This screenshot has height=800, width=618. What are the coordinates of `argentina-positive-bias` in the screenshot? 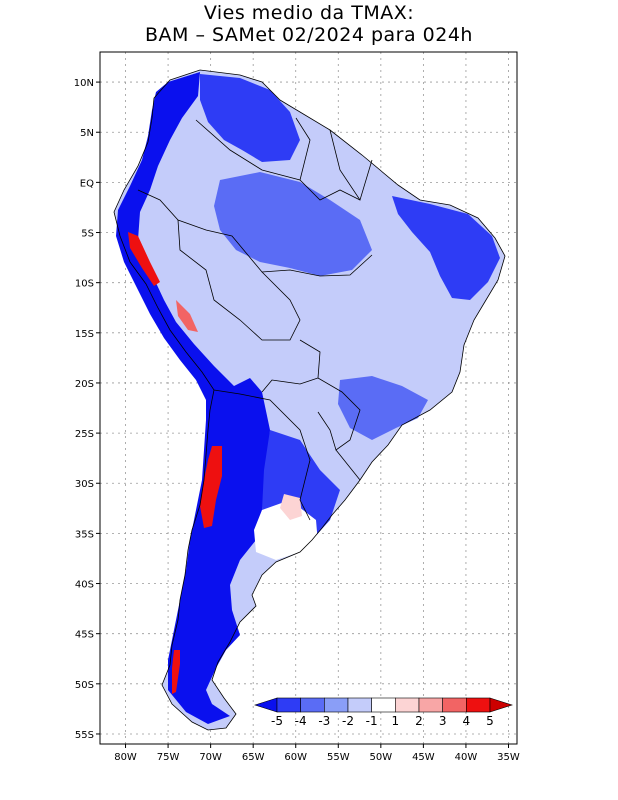 It's located at (291, 507).